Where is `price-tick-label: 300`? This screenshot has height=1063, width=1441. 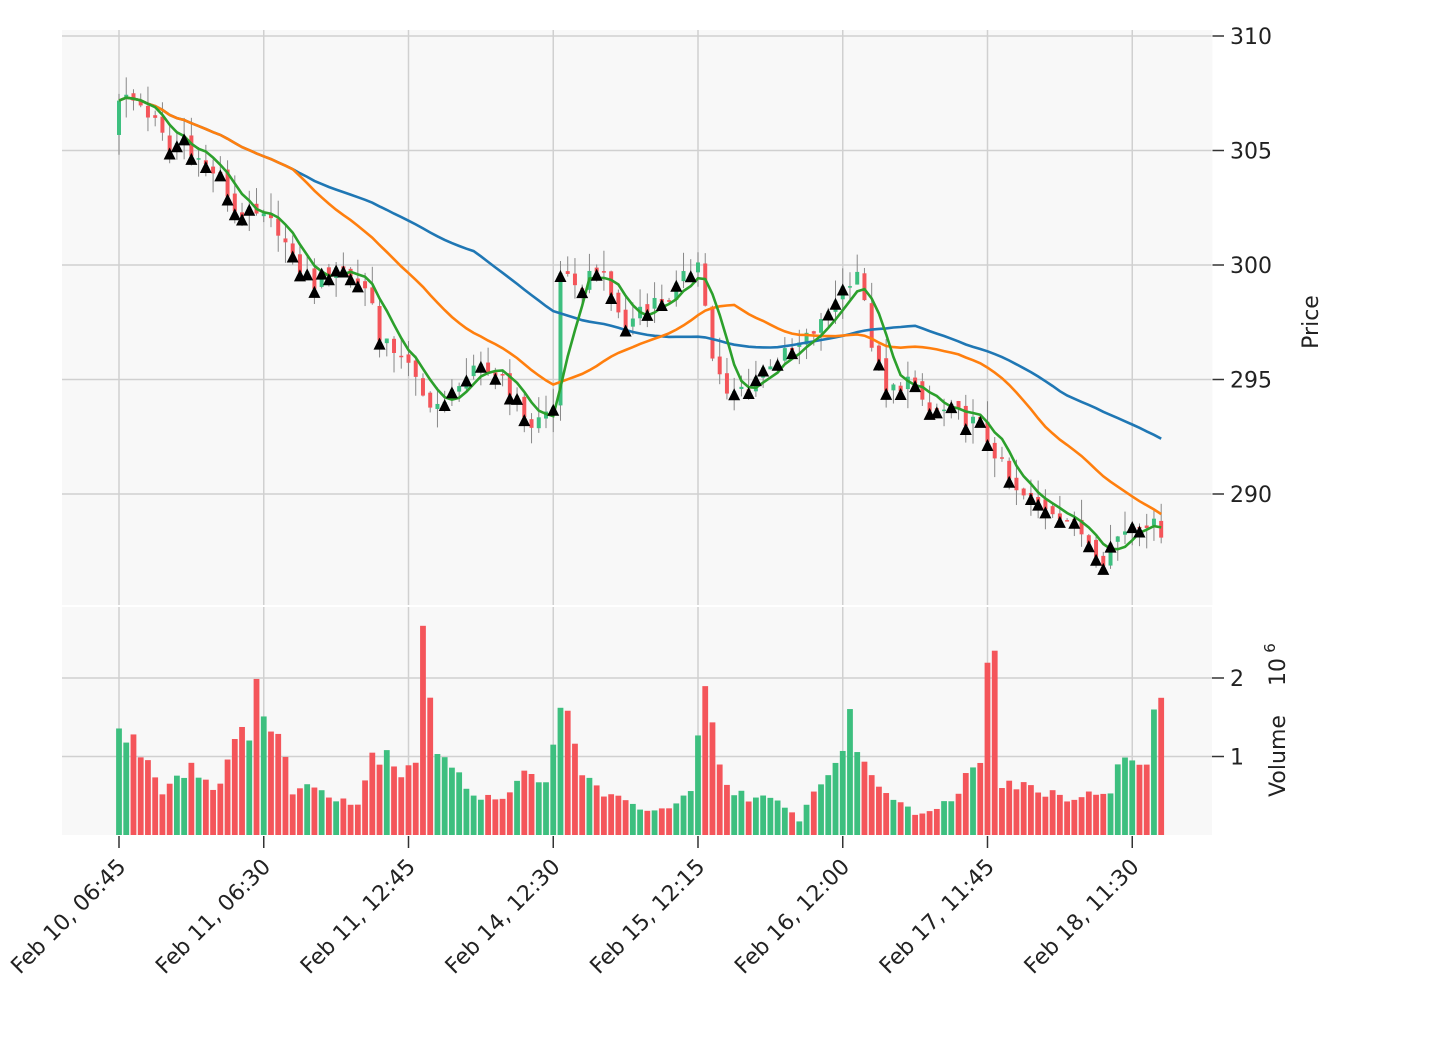
price-tick-label: 300 is located at coordinates (1251, 266).